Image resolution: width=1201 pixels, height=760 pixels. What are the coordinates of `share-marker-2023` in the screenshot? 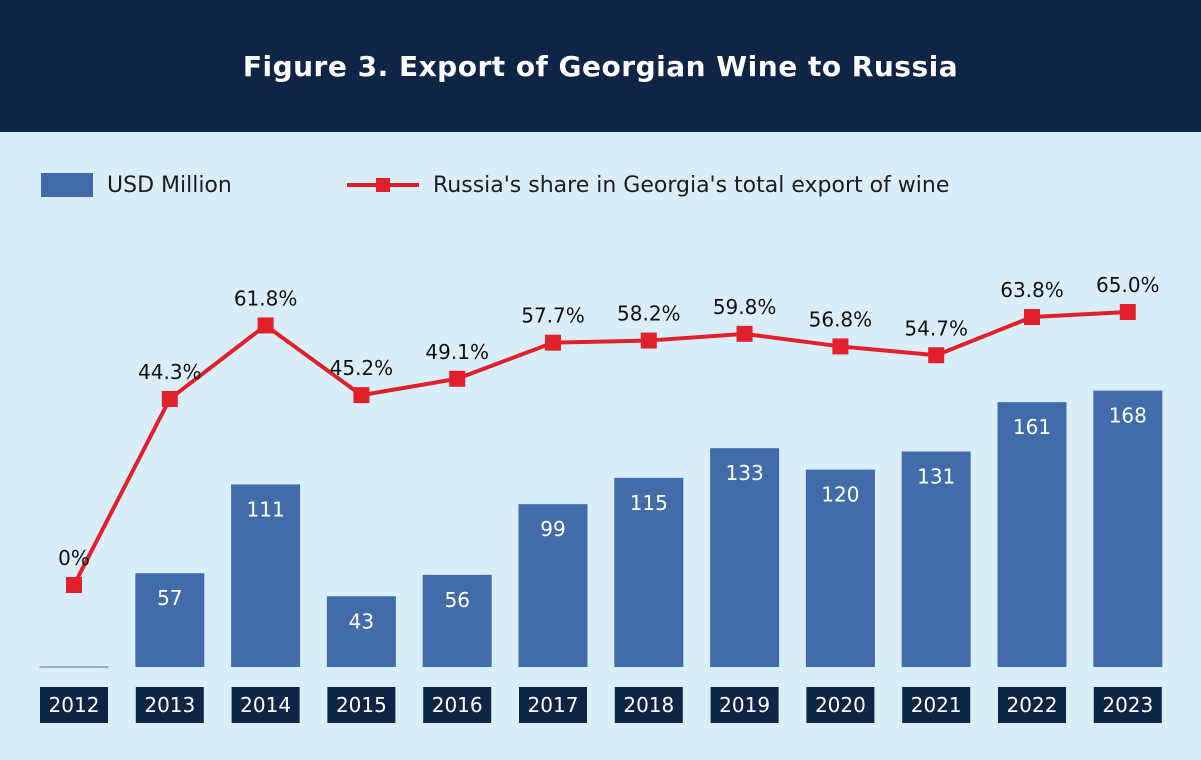 It's located at (1127, 312).